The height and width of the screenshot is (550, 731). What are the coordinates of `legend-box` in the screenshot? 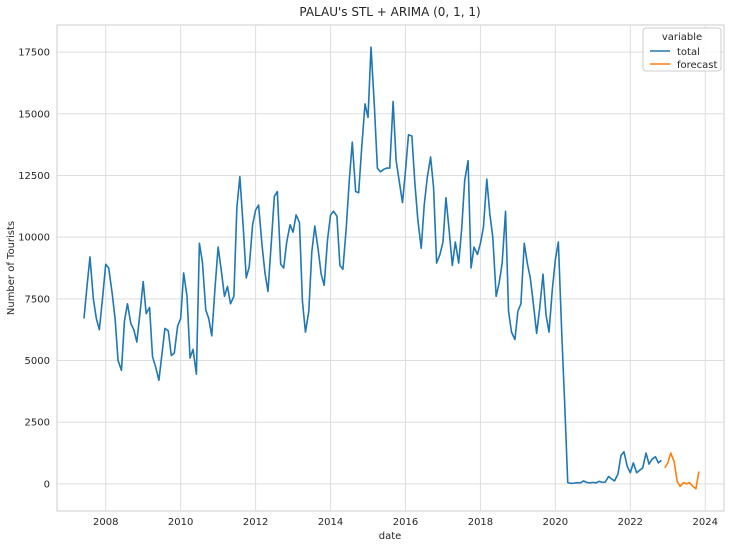 It's located at (682, 49).